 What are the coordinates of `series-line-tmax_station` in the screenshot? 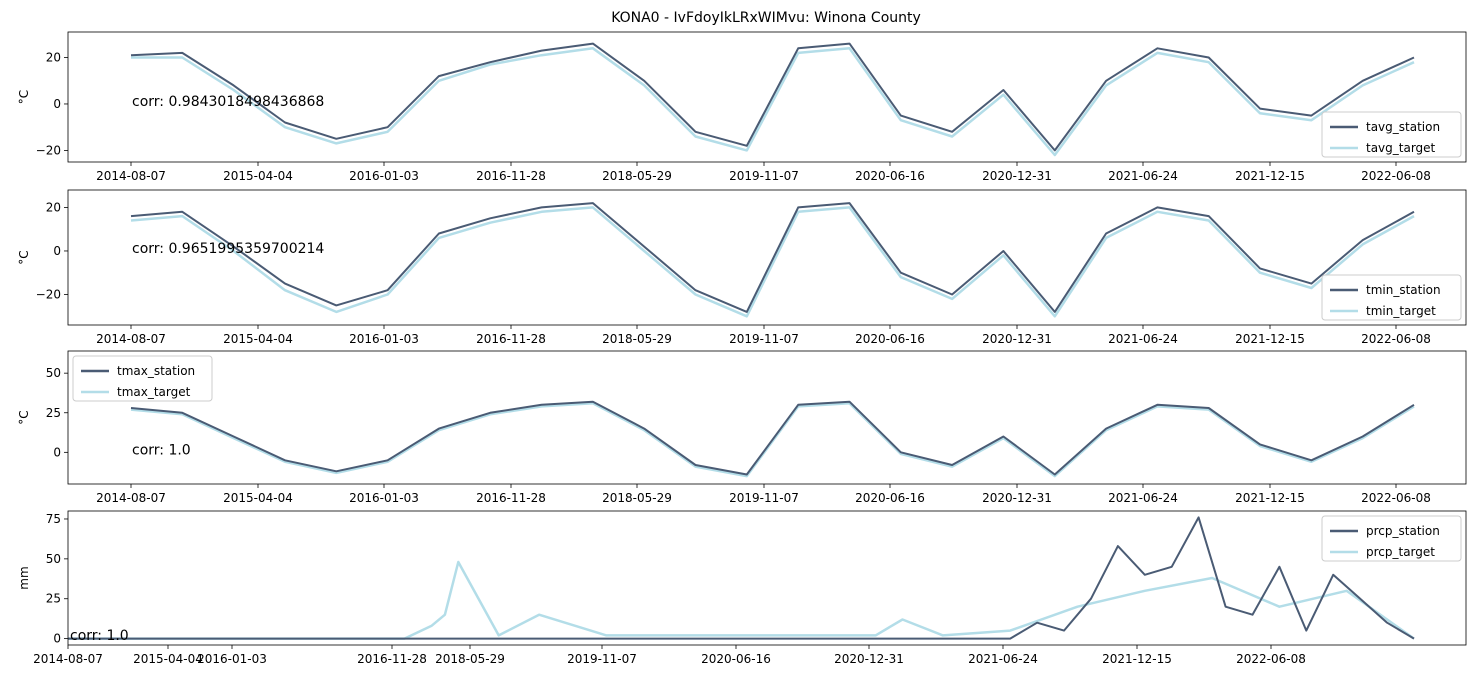 It's located at (772, 438).